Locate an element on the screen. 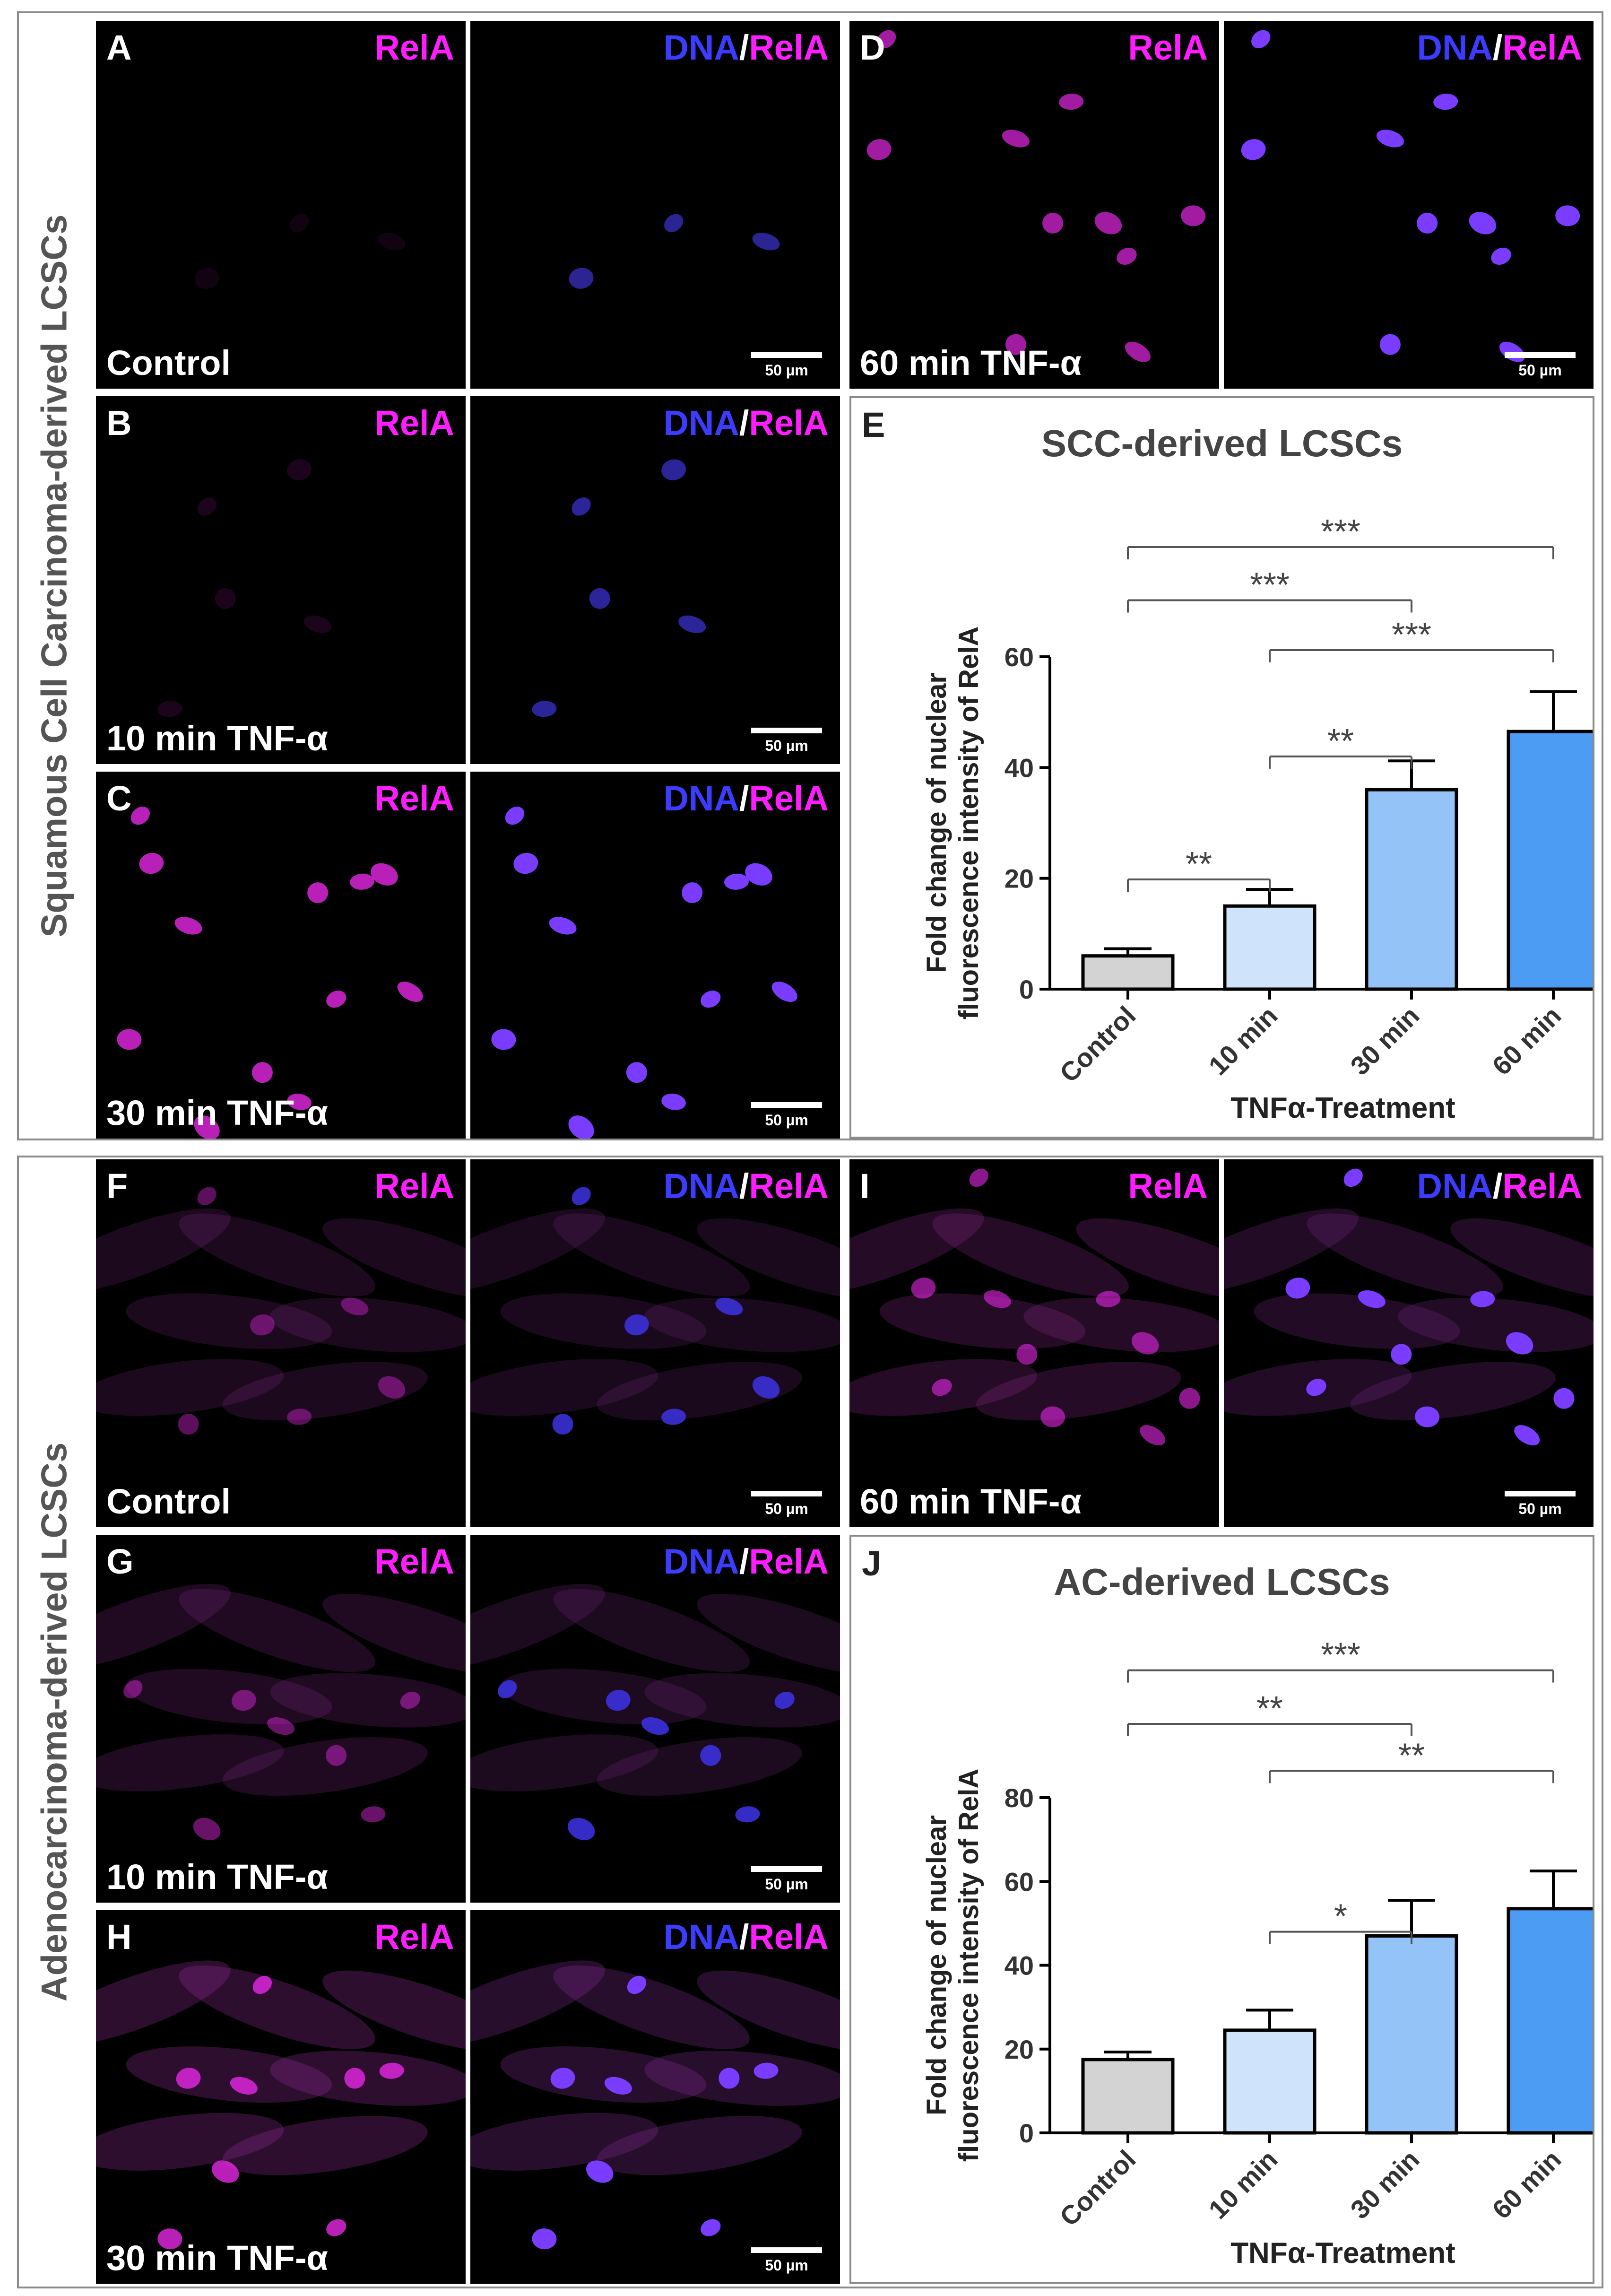  y-tick-label: 80 is located at coordinates (1020, 1798).